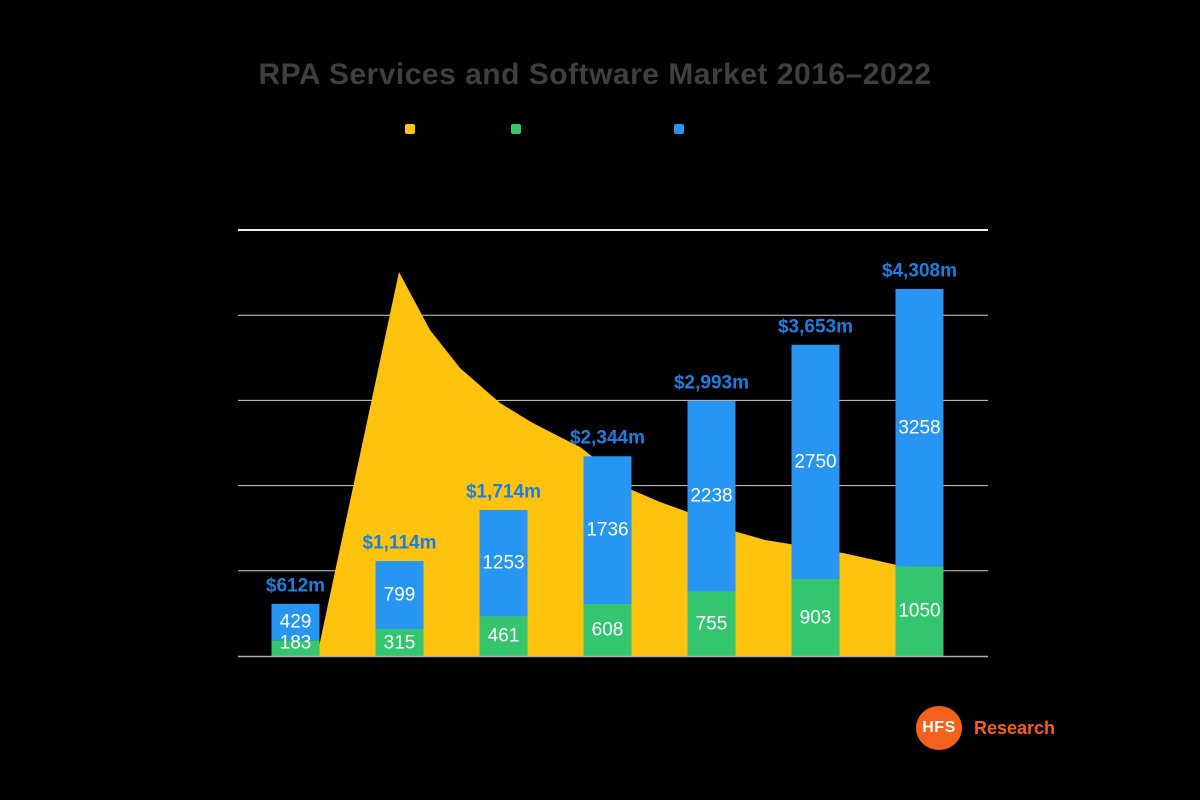 The width and height of the screenshot is (1200, 800). Describe the element at coordinates (503, 492) in the screenshot. I see `bar-total-label: $1,714m` at that location.